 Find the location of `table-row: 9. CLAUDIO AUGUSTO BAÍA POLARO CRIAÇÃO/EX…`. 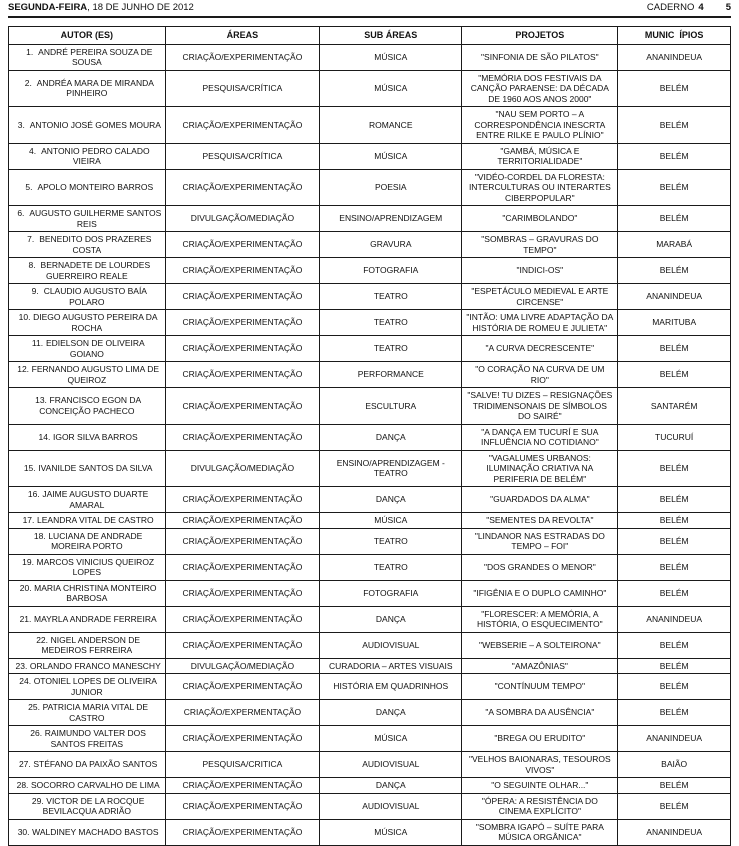

table-row: 9. CLAUDIO AUGUSTO BAÍA POLARO CRIAÇÃO/EX… is located at coordinates (369, 296).